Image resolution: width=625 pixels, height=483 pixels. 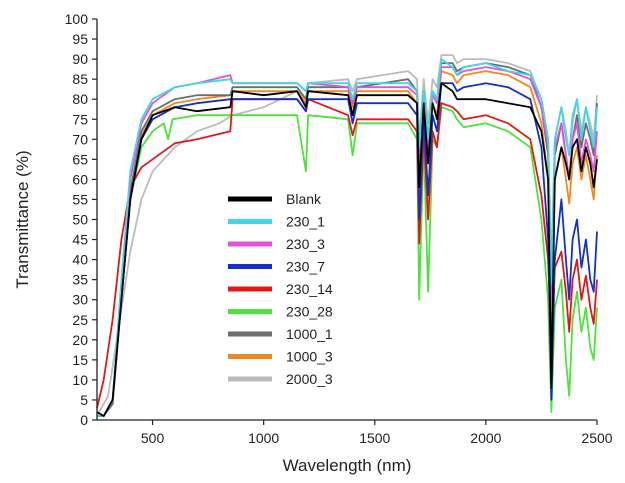 What do you see at coordinates (84, 420) in the screenshot?
I see `y-tick-label: 0` at bounding box center [84, 420].